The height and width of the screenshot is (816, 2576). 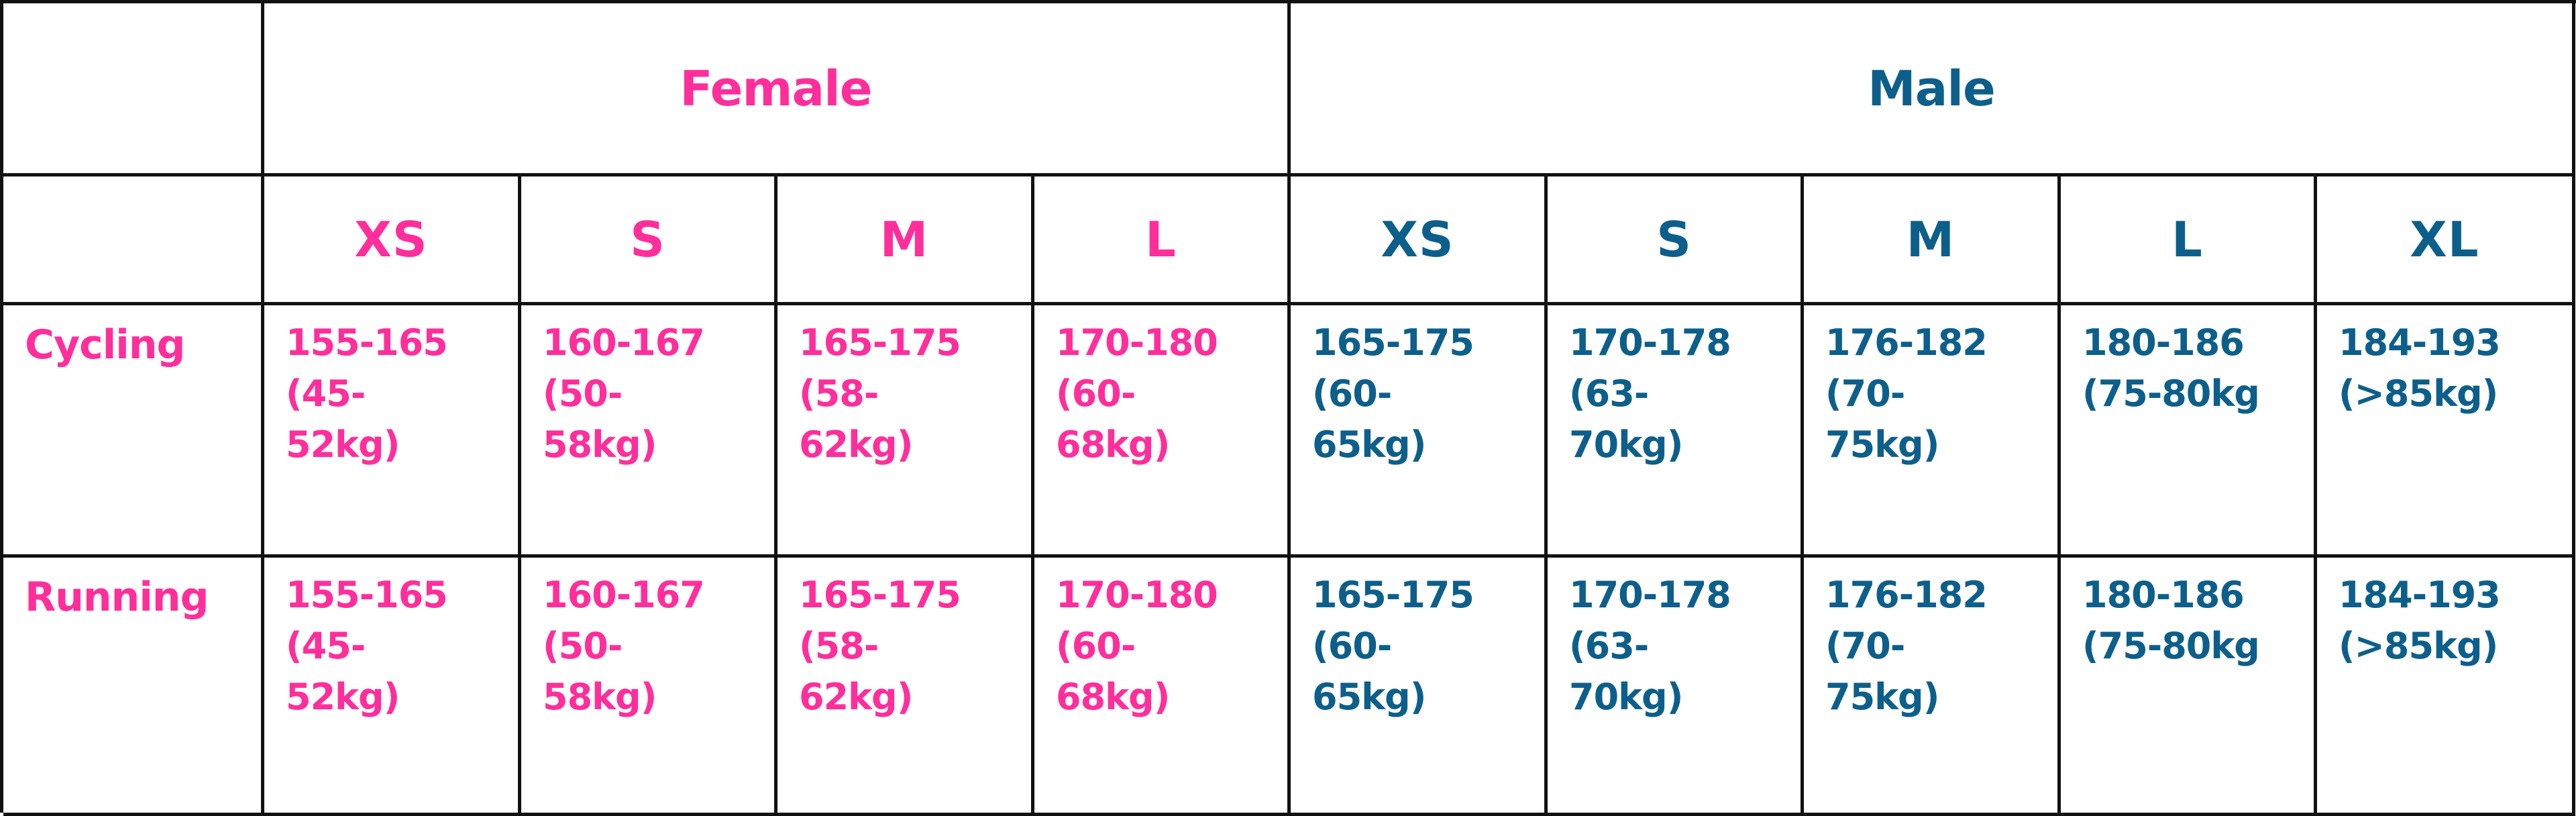 I want to click on male-size-header: L, so click(x=2189, y=240).